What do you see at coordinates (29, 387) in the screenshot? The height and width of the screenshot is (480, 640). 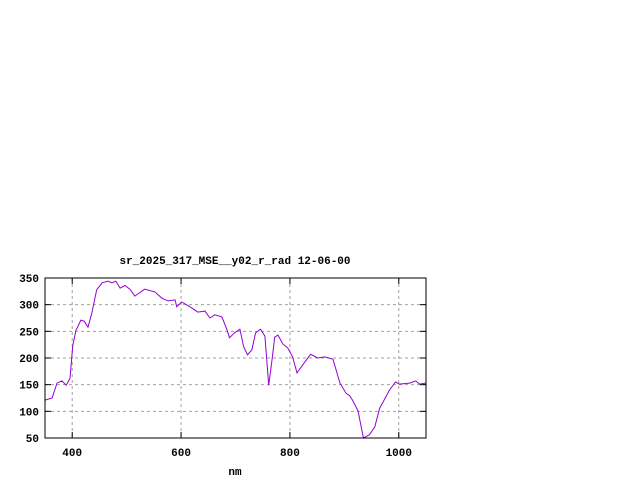 I see `y-tick-label: 150` at bounding box center [29, 387].